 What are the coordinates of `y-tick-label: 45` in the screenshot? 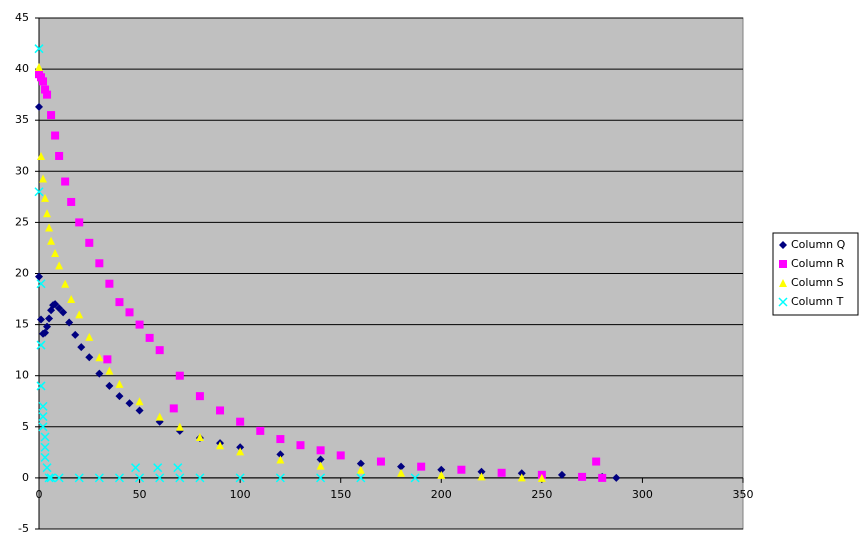 It's located at (22, 17).